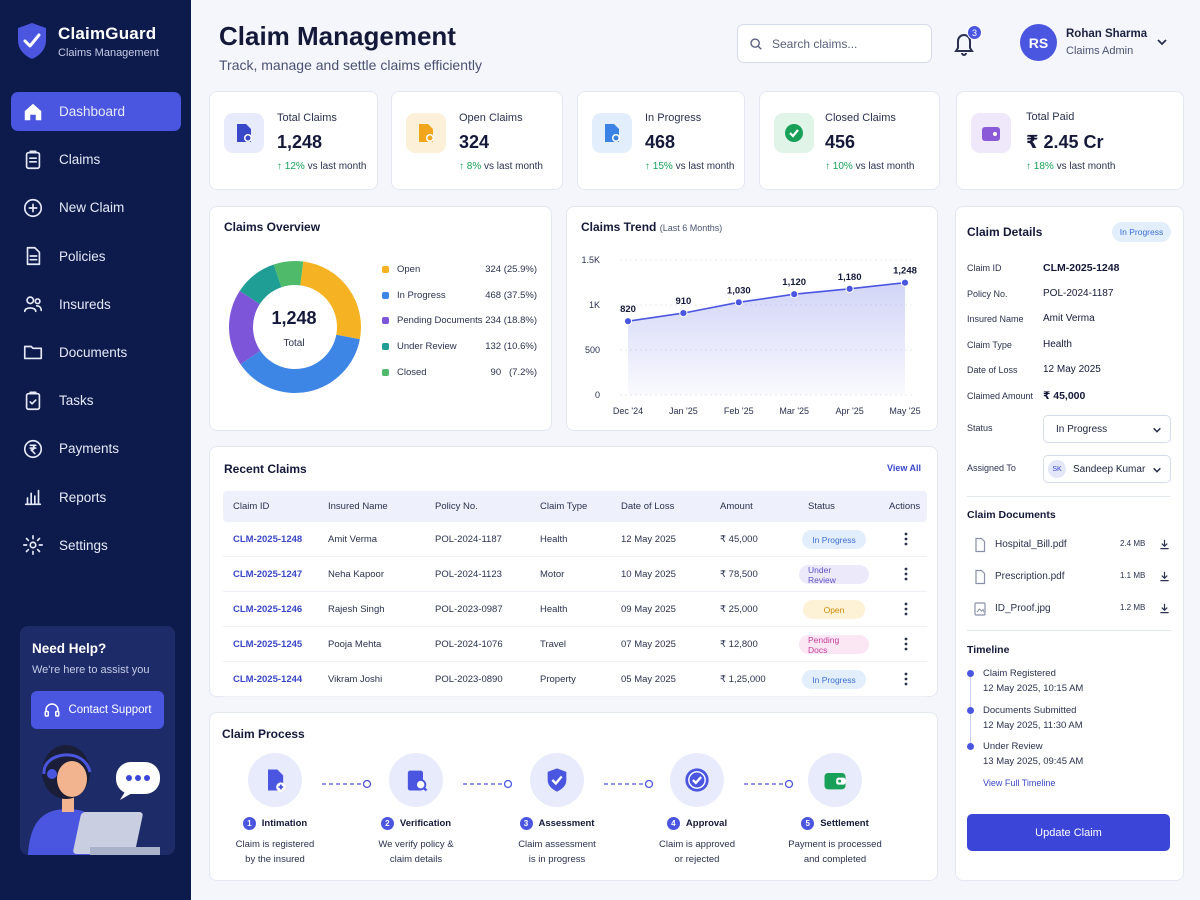 This screenshot has width=1200, height=900. Describe the element at coordinates (87, 41) in the screenshot. I see `brand: ClaimGuard Claims Management` at that location.